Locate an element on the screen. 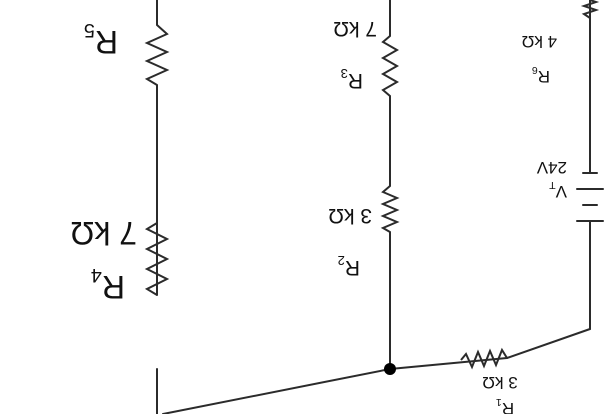 Image resolution: width=605 pixels, height=414 pixels. bottom-wire-left is located at coordinates (548, 343).